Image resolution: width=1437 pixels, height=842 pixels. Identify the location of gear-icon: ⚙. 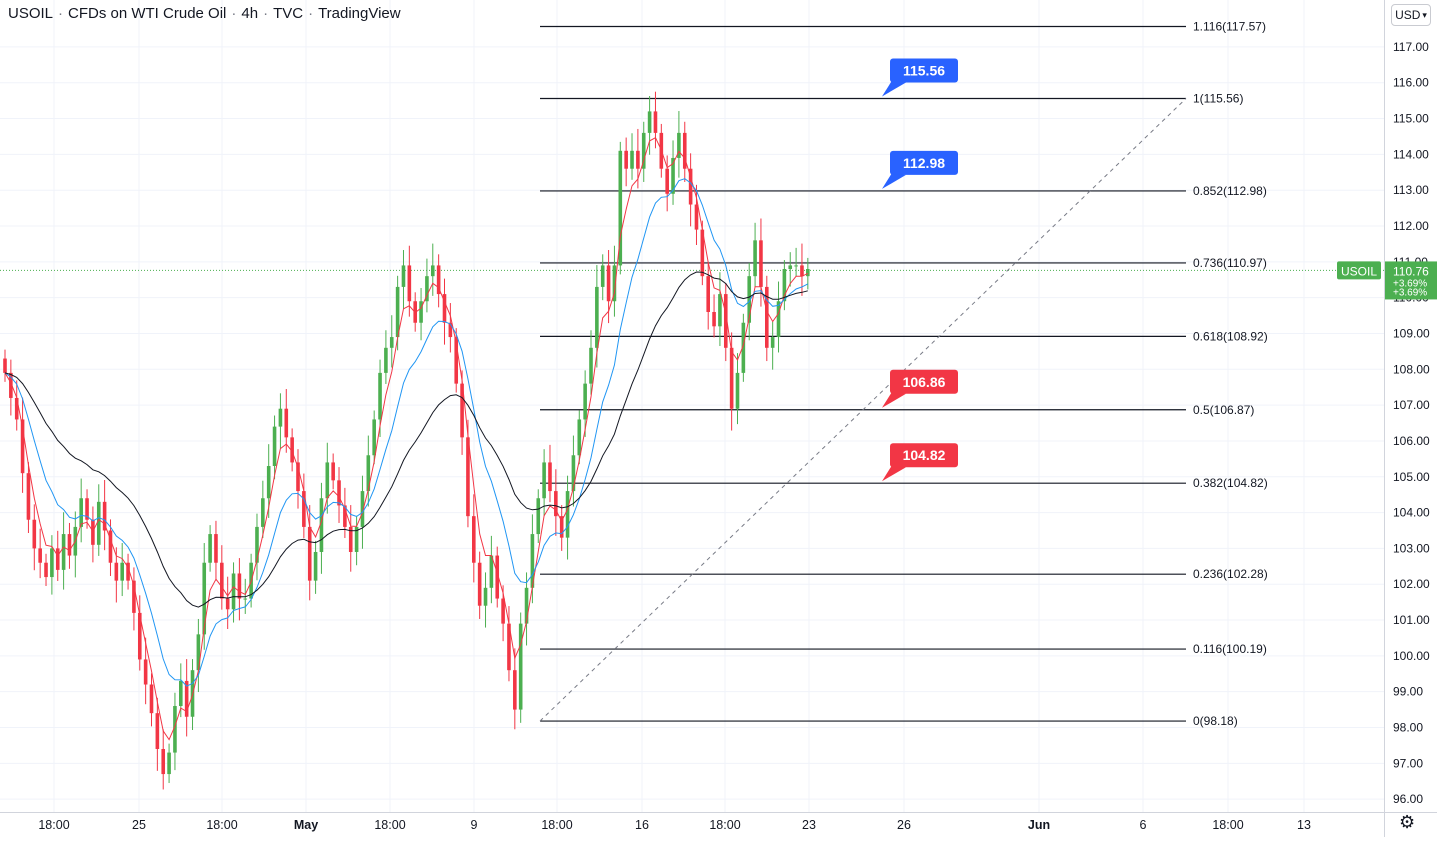
(1407, 822).